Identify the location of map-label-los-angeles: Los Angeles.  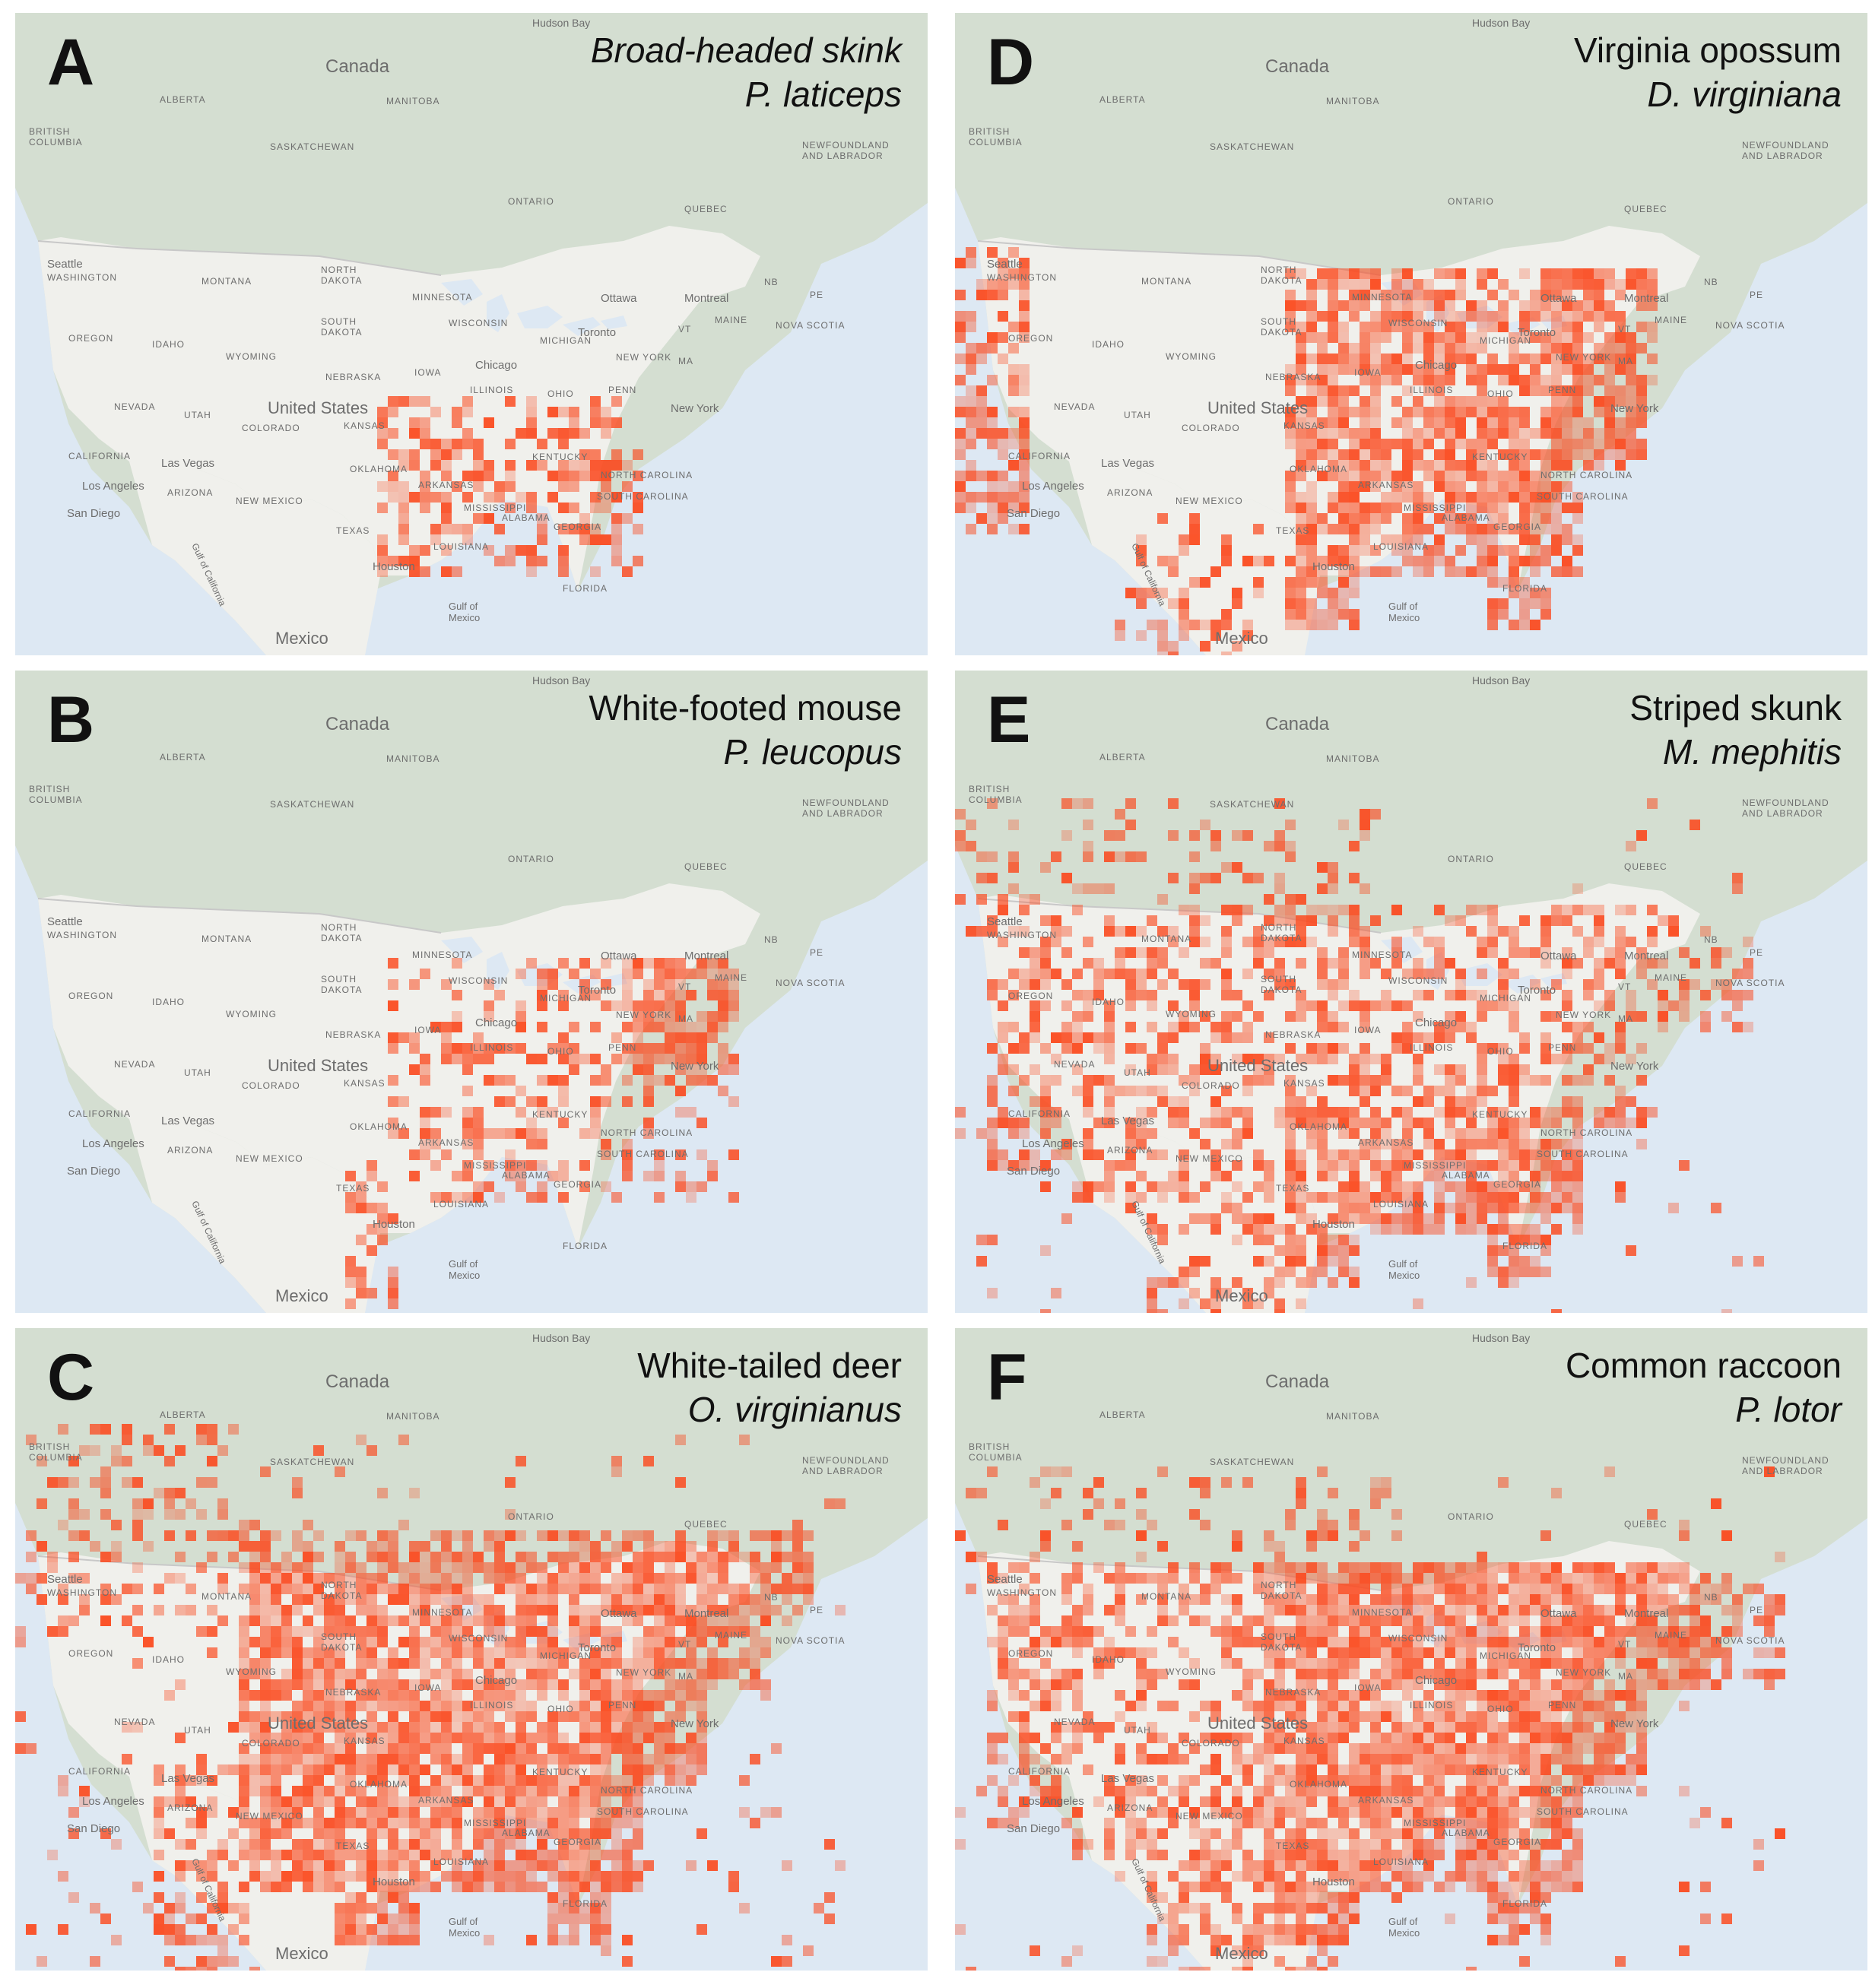
(1053, 486).